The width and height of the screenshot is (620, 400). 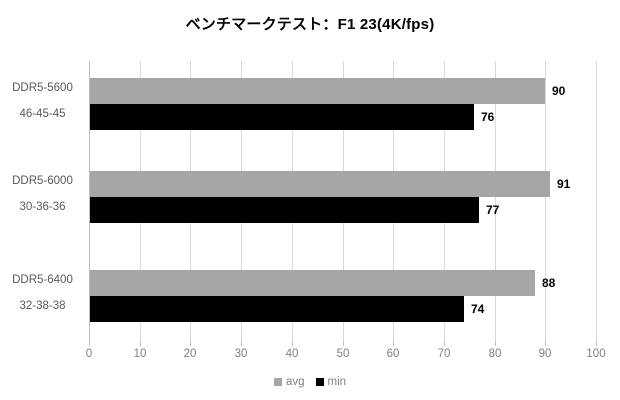 What do you see at coordinates (310, 382) in the screenshot?
I see `chart-legend: avg min` at bounding box center [310, 382].